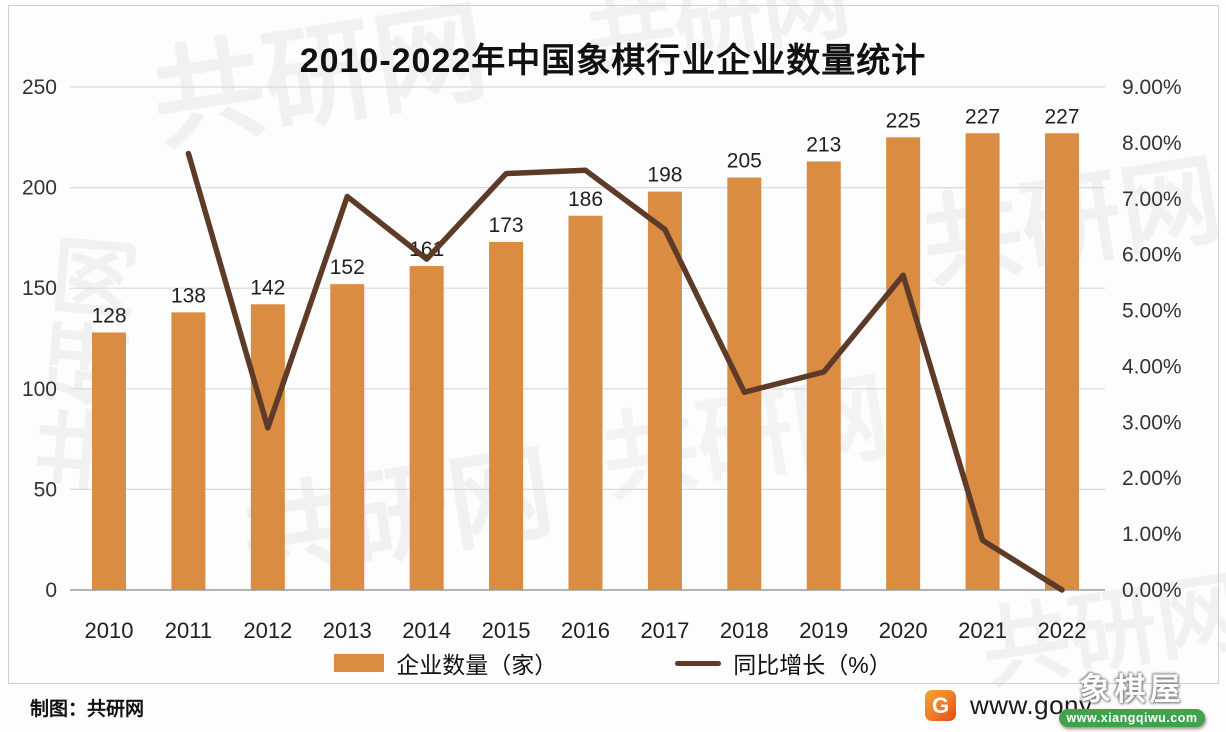 Image resolution: width=1226 pixels, height=732 pixels. I want to click on x-axis-category-label: 2013, so click(347, 630).